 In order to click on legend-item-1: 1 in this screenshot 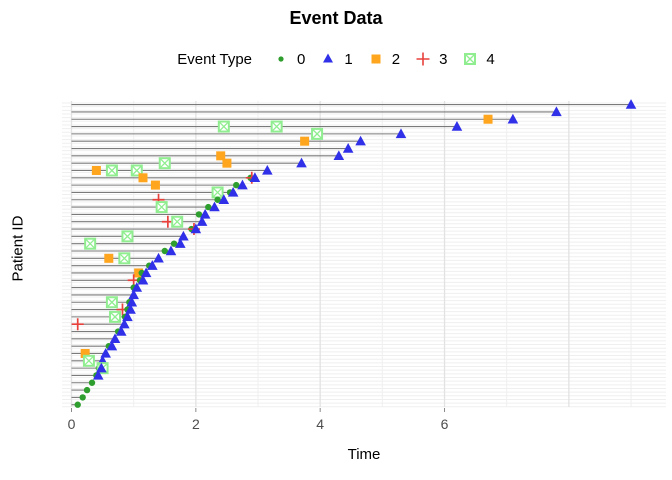, I will do `click(336, 59)`.